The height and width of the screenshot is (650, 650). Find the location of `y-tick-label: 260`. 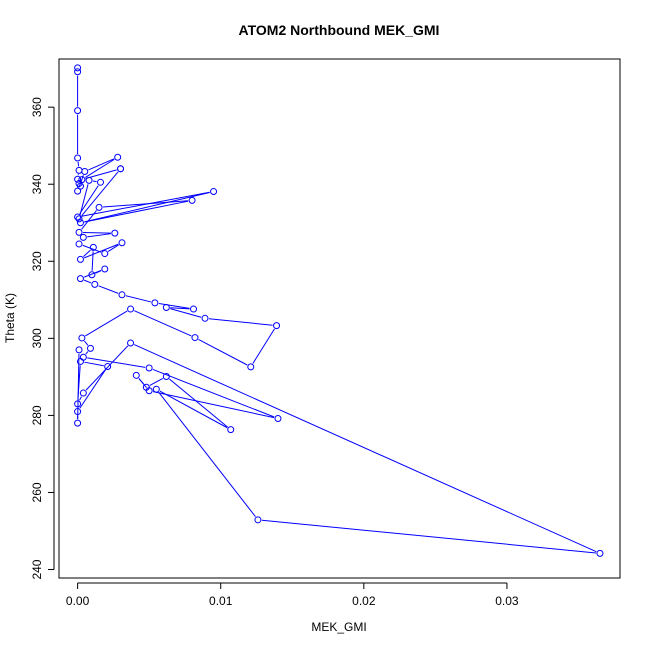

y-tick-label: 260 is located at coordinates (37, 492).